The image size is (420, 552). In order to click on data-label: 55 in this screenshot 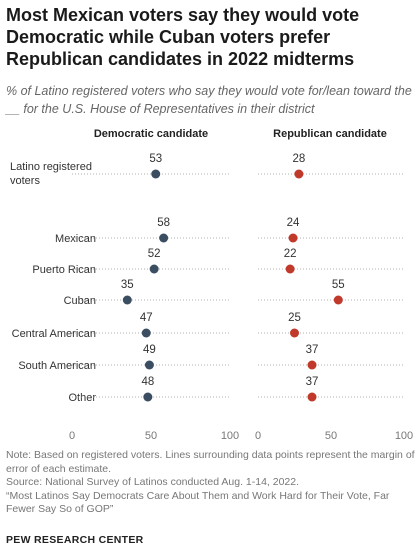, I will do `click(338, 285)`.